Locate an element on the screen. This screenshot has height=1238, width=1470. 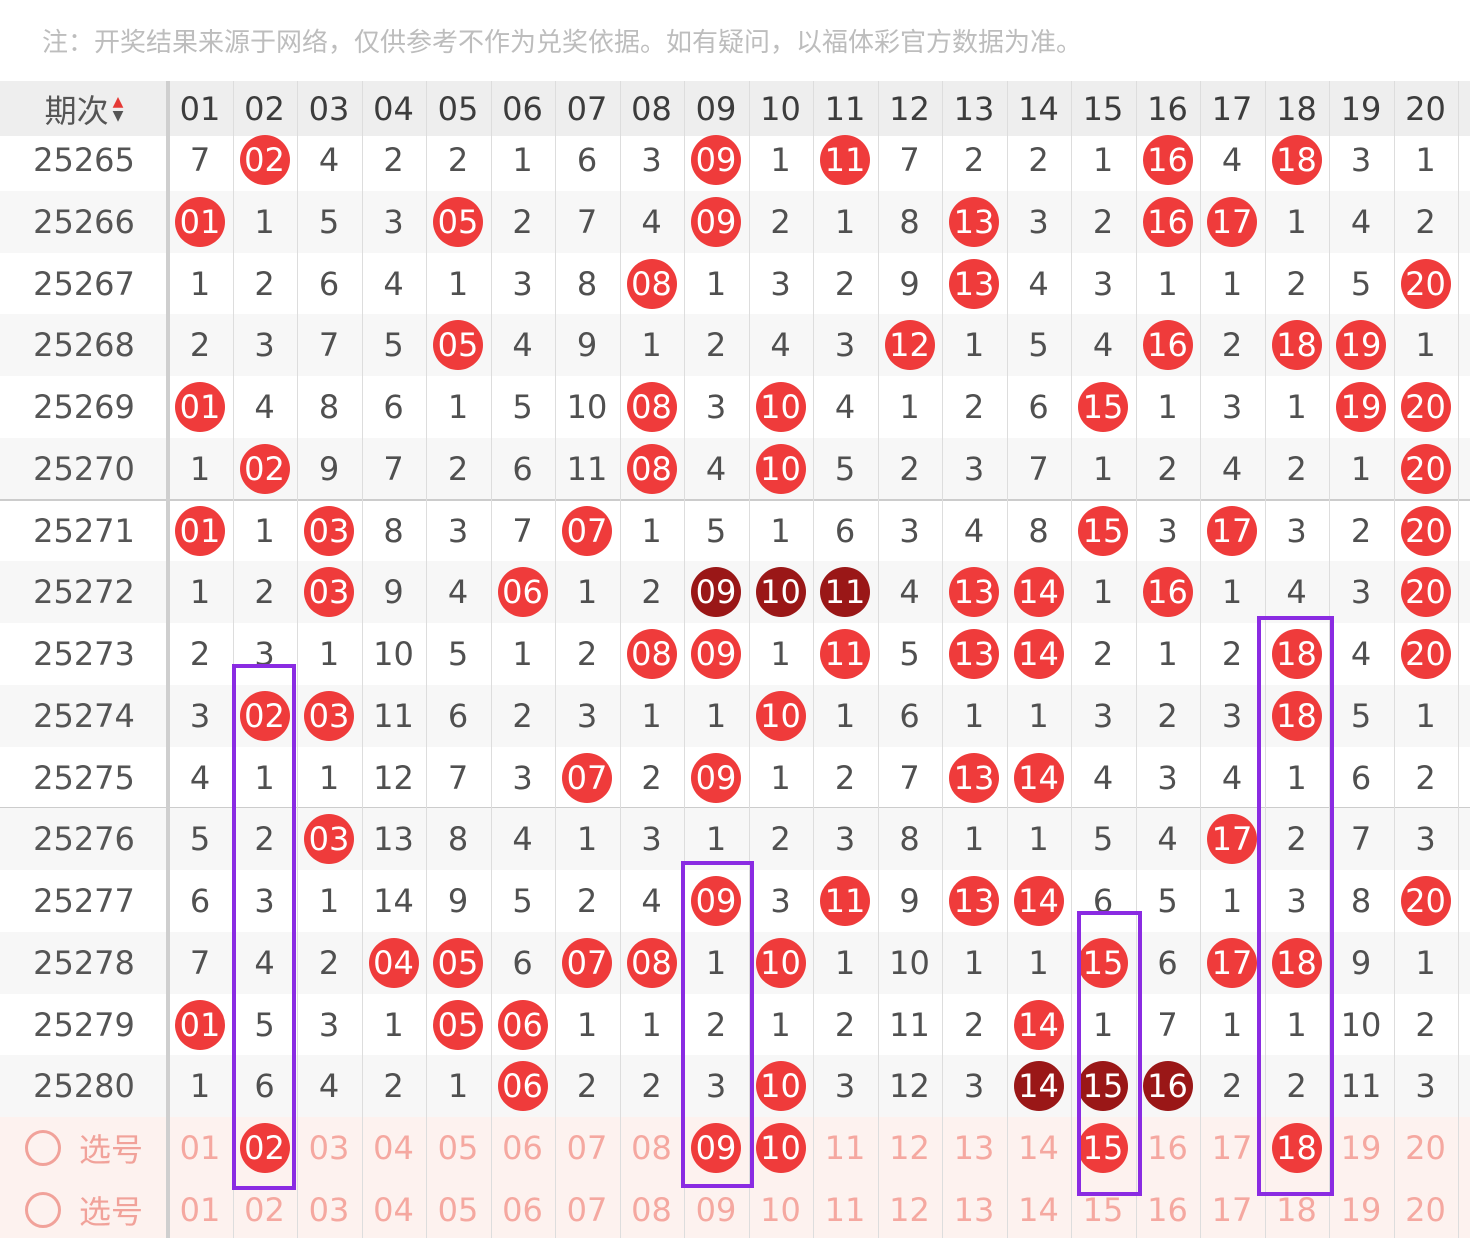
drawn-number-cell: 17 is located at coordinates (1232, 531).